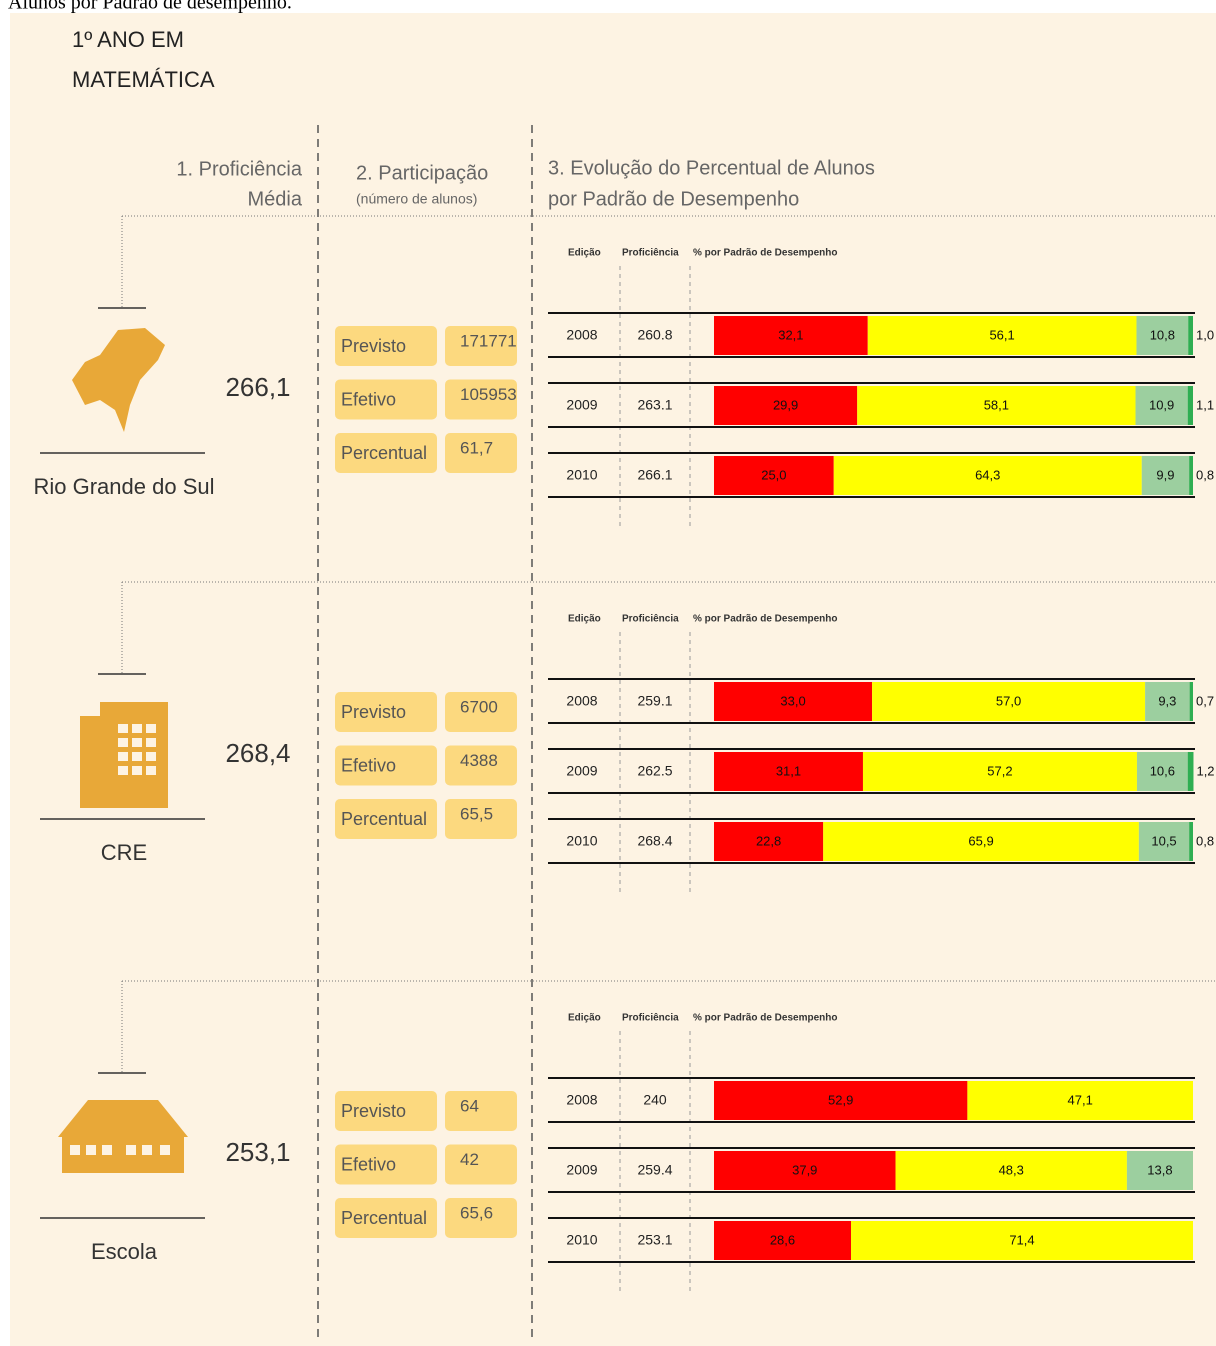  I want to click on caption: Alunos por Padrão de desempenho., so click(150, 7).